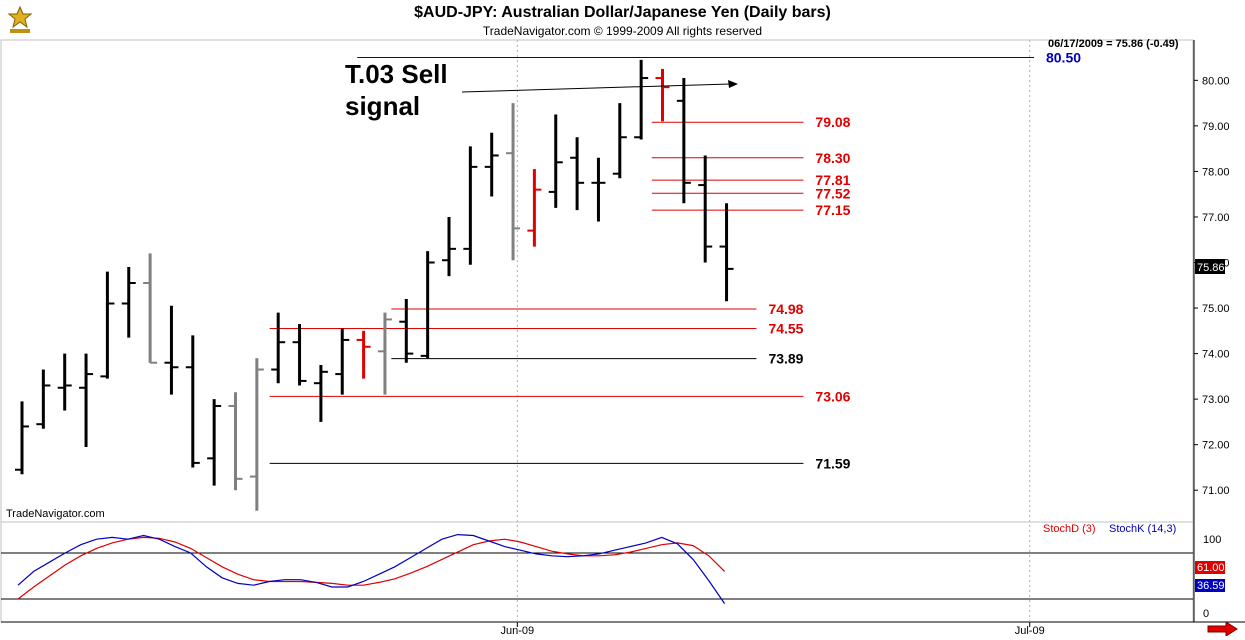  What do you see at coordinates (733, 84) in the screenshot?
I see `annotation-arrow-head` at bounding box center [733, 84].